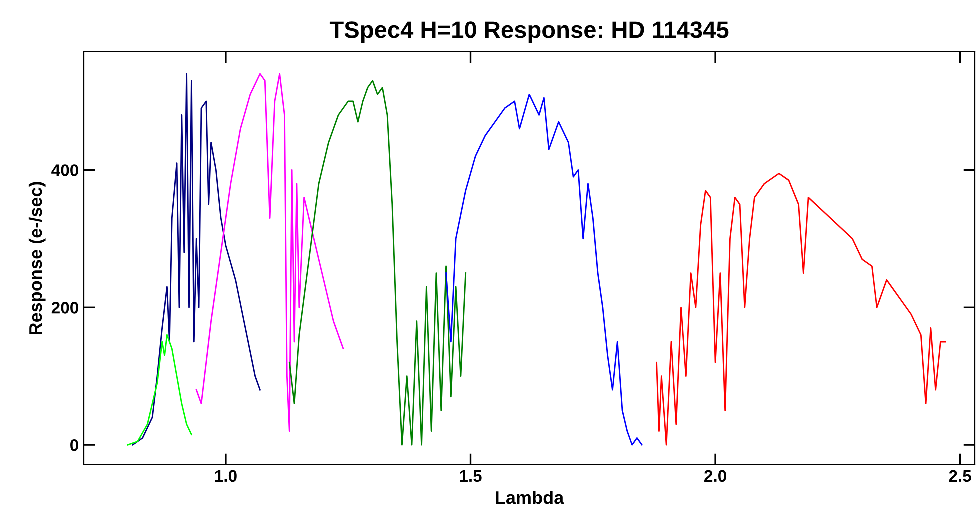 The height and width of the screenshot is (521, 979). I want to click on x-tick-label: 2.0, so click(715, 476).